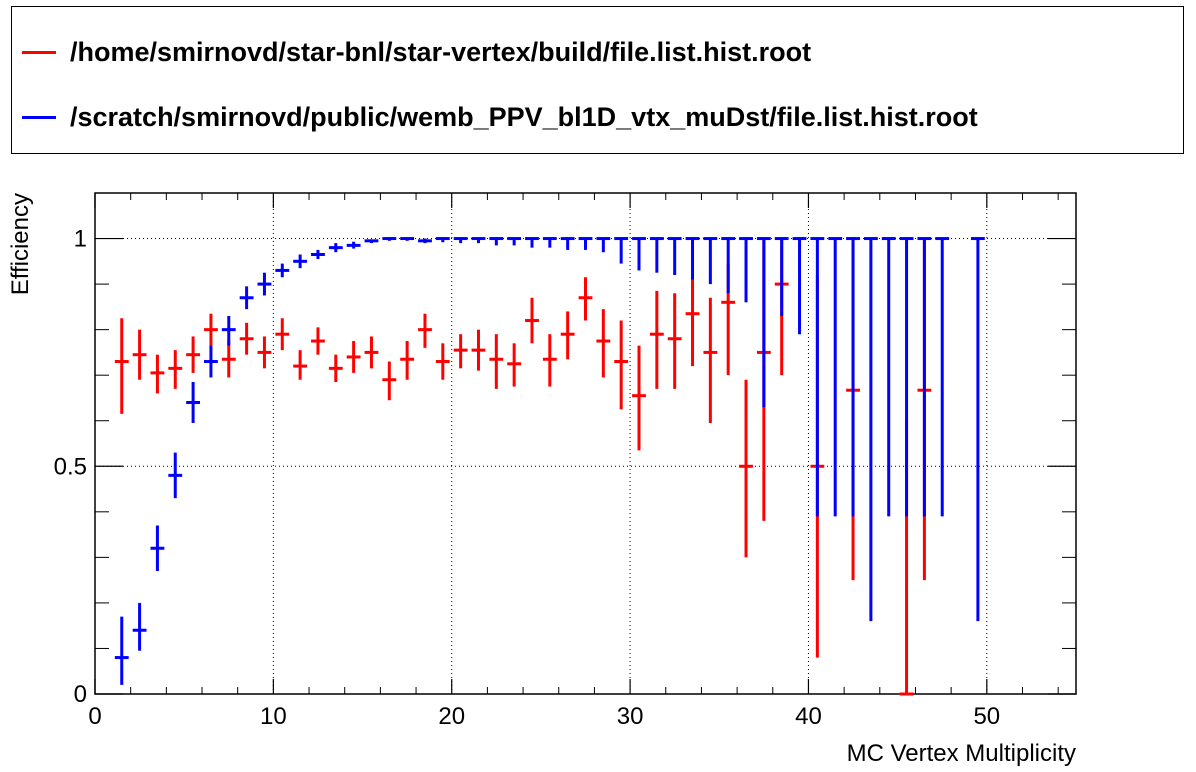  I want to click on x-tick-label: 30, so click(630, 716).